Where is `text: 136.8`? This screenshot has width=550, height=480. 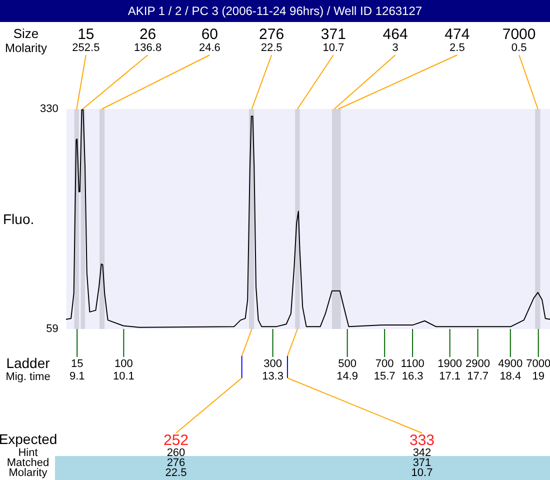 text: 136.8 is located at coordinates (148, 48).